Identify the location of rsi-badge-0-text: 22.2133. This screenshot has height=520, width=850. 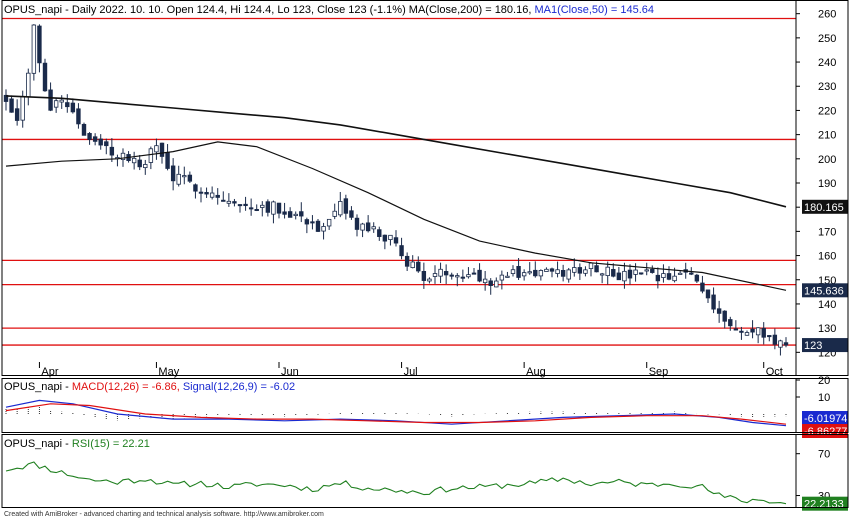
(824, 505).